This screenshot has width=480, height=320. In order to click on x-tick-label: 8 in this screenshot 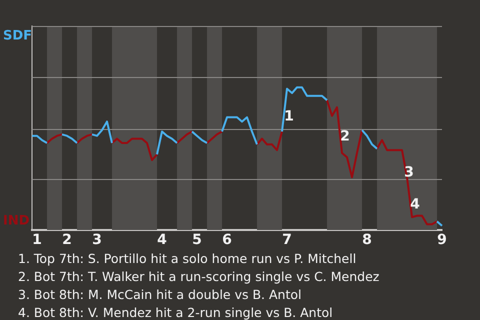, I will do `click(367, 240)`.